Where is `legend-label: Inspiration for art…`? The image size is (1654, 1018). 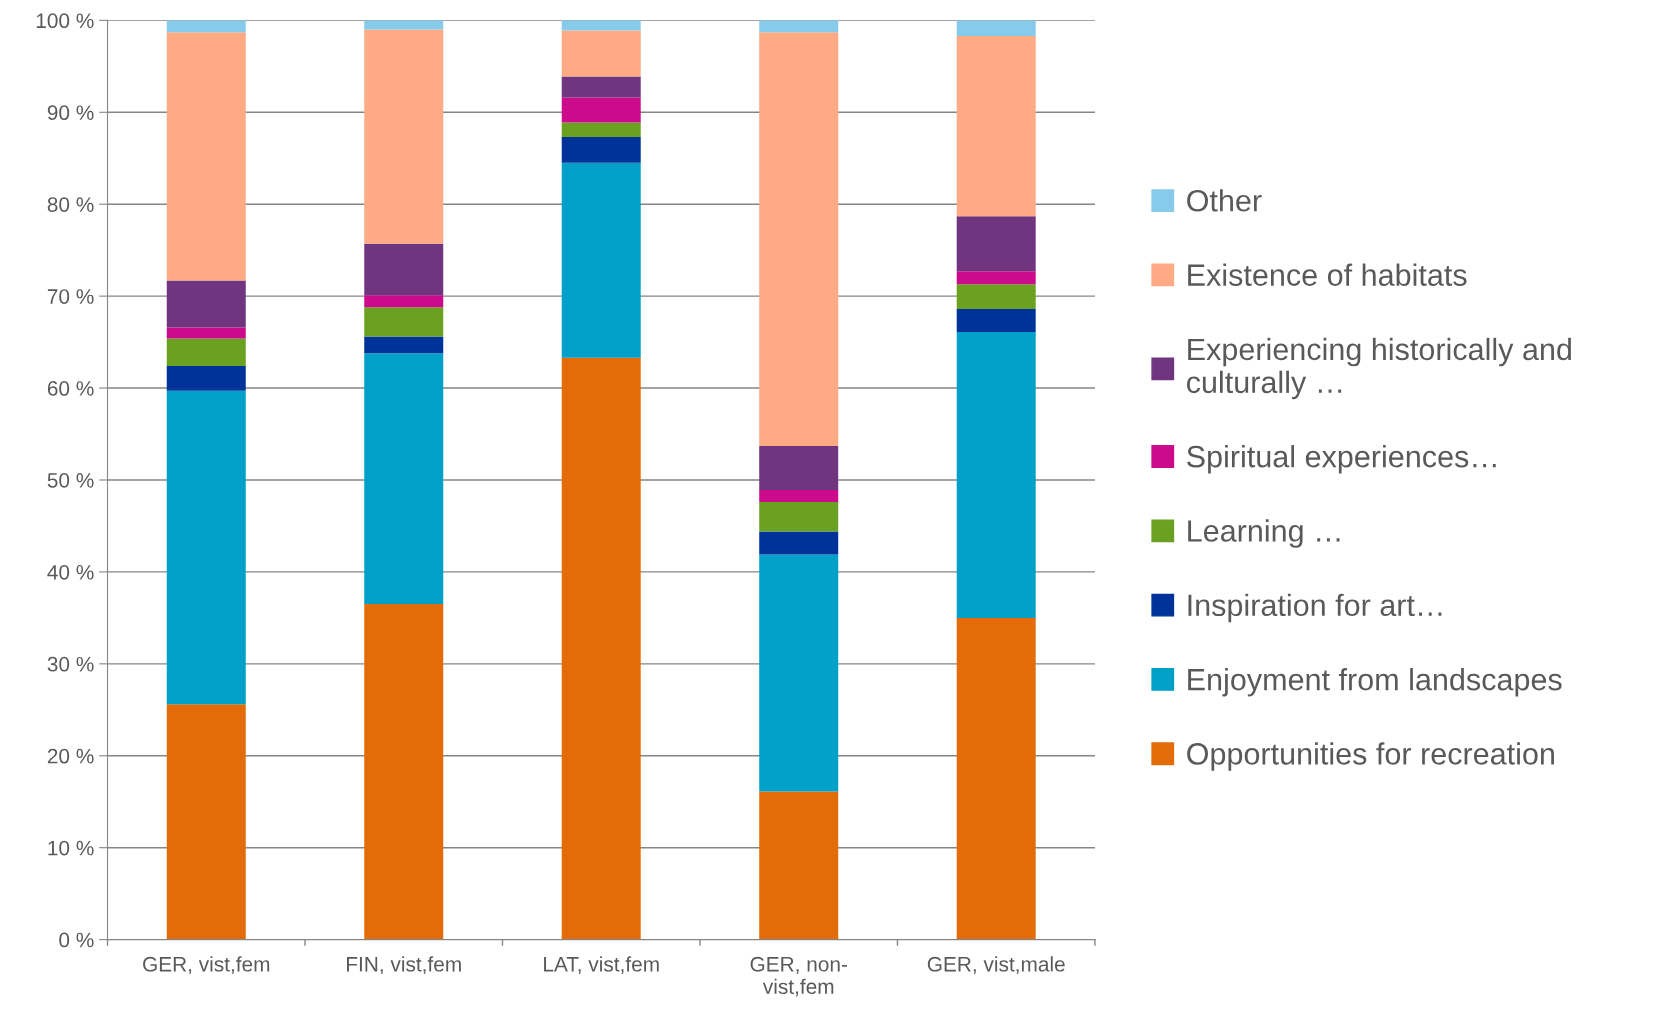
legend-label: Inspiration for art… is located at coordinates (1315, 608).